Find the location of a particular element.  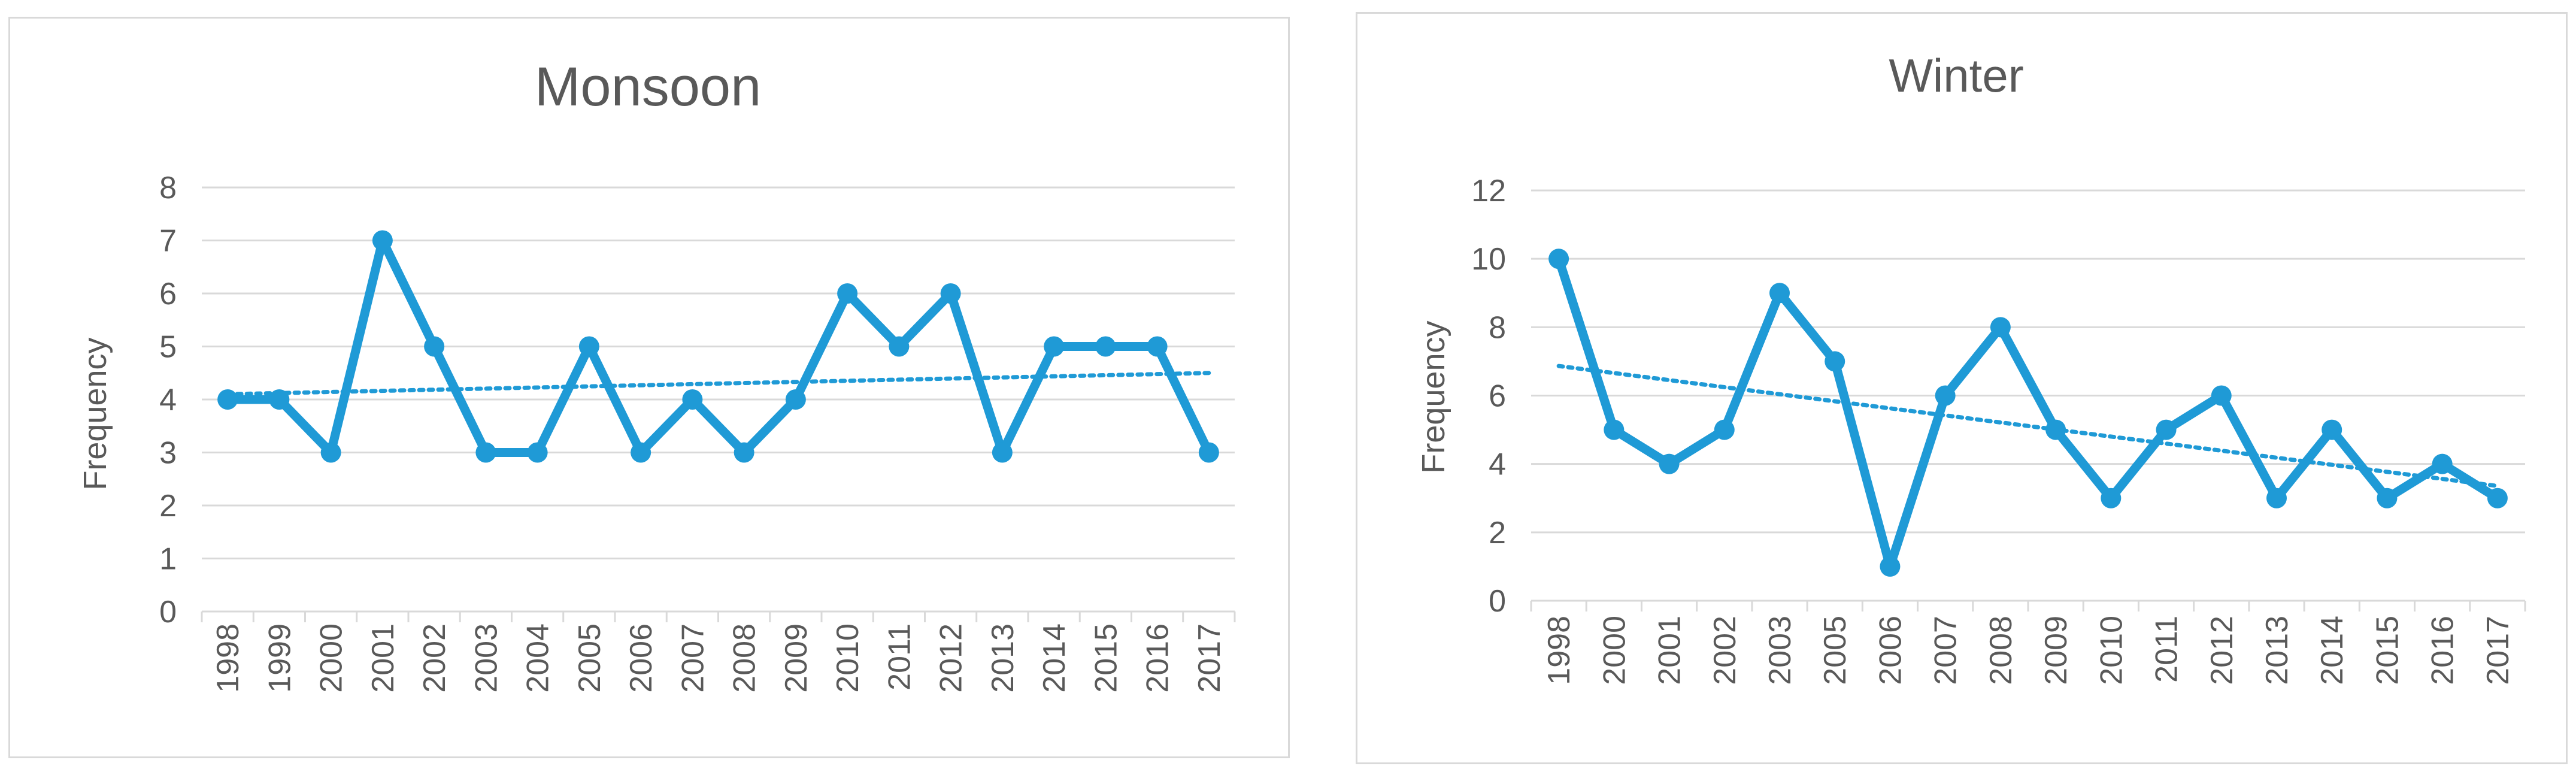

monsoon-x-tick-label: 2011 is located at coordinates (899, 657).